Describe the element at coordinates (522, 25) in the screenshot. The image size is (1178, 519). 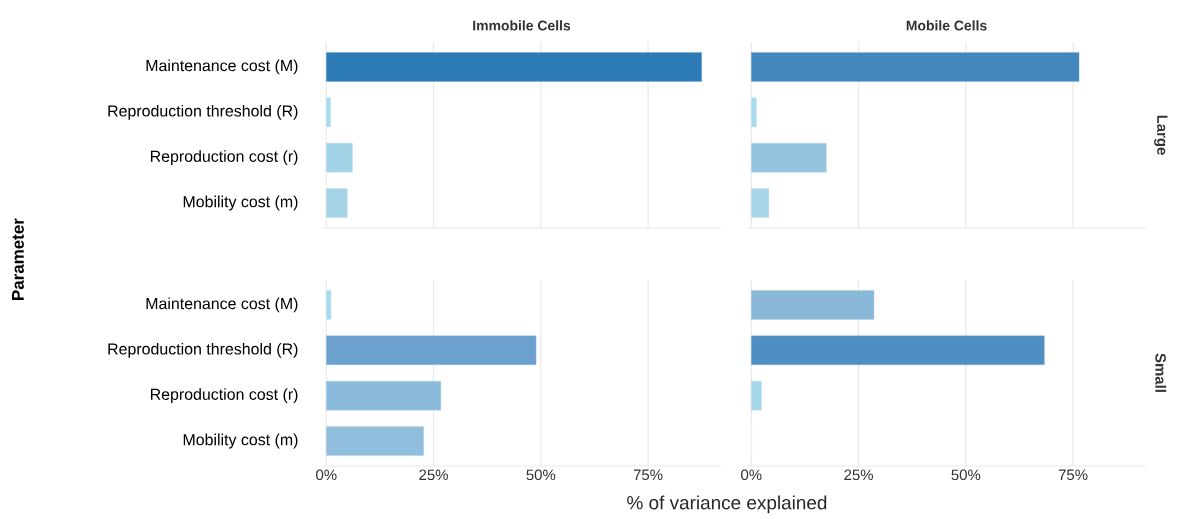
I see `chart-title: Immobile Cells` at that location.